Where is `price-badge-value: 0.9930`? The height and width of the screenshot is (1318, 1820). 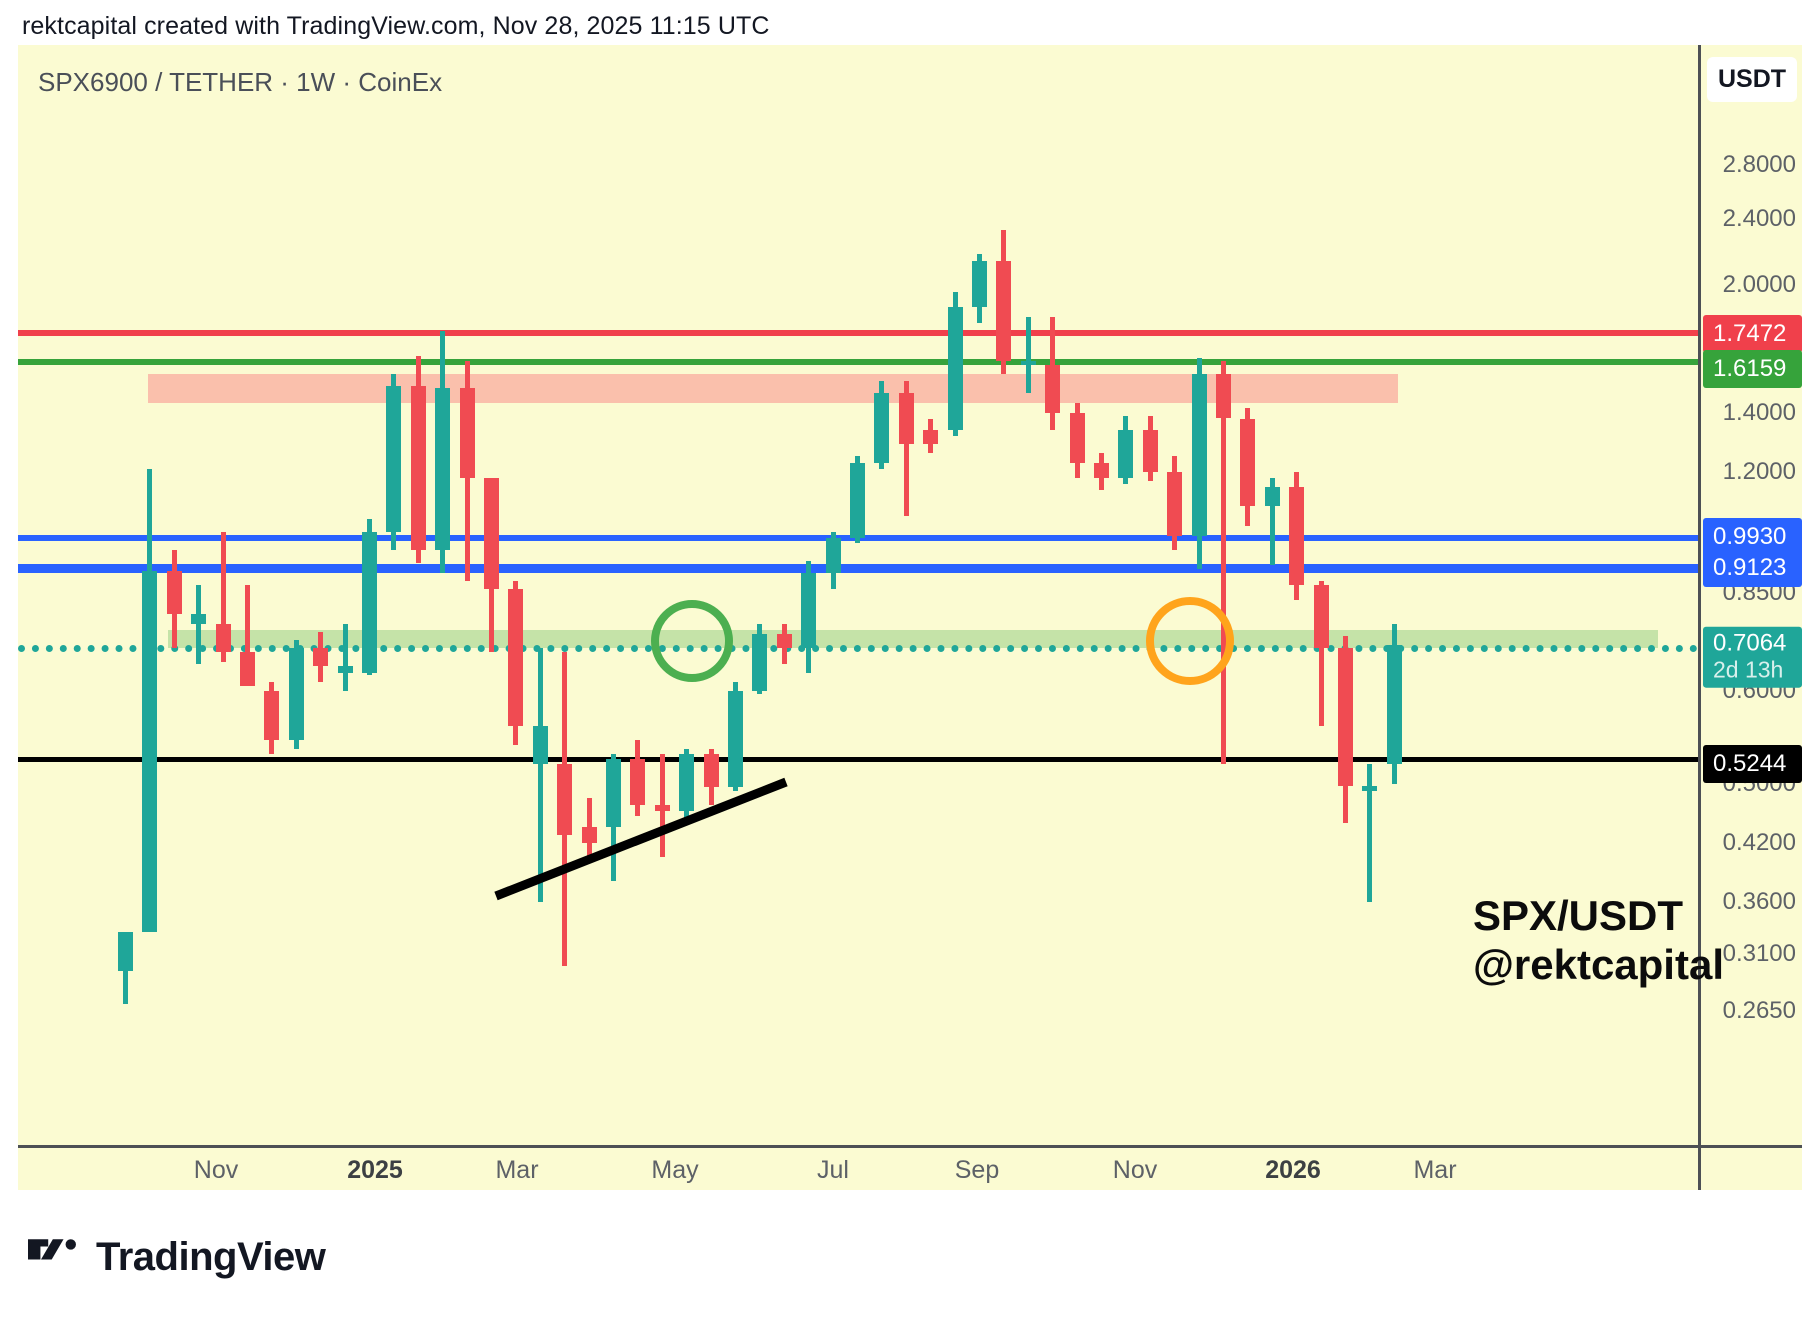
price-badge-value: 0.9930 is located at coordinates (1750, 536).